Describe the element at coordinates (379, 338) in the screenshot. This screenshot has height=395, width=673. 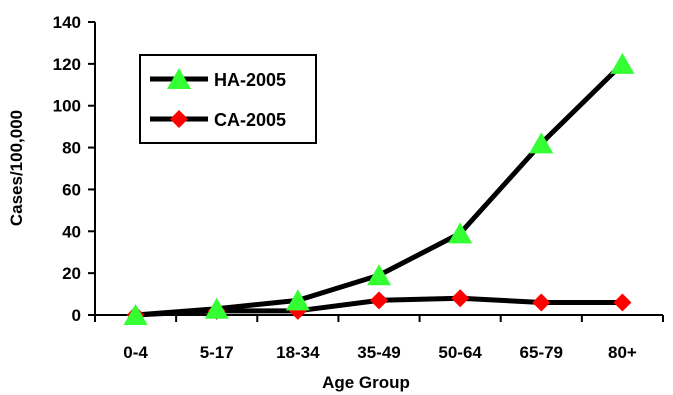
I see `x-axis-ticks: 0-4 5-17 18-34 35-49 50-64 65-79 80+` at that location.